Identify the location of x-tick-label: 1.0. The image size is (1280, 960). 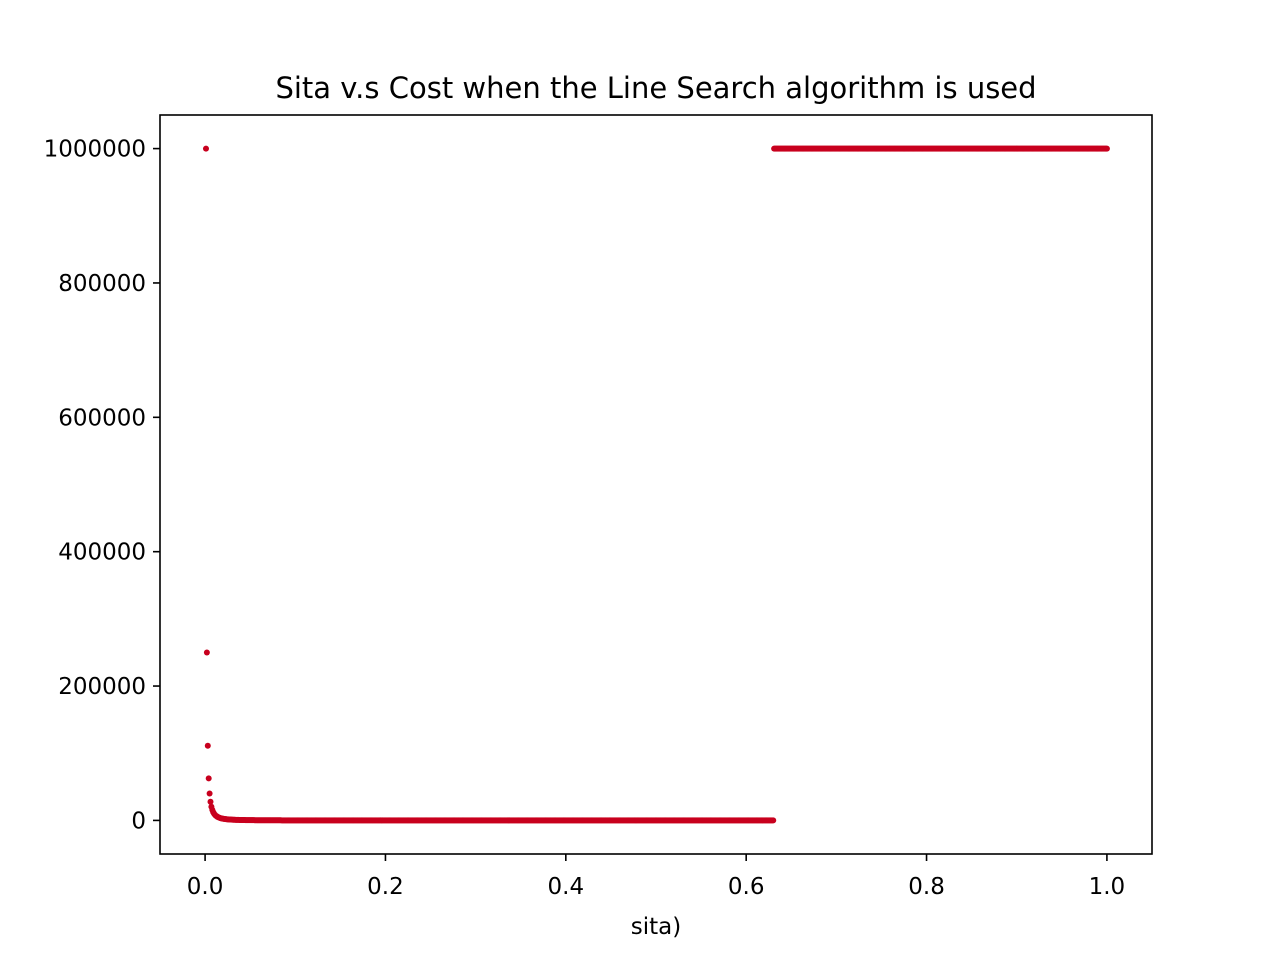
(1107, 887).